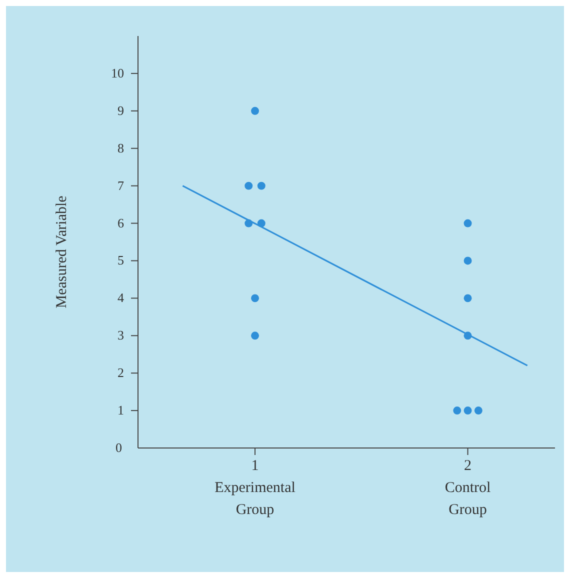  I want to click on y-tick-label: 1, so click(121, 410).